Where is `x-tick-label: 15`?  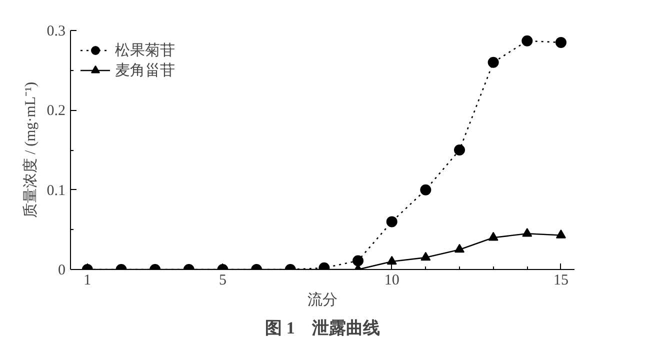 x-tick-label: 15 is located at coordinates (560, 280).